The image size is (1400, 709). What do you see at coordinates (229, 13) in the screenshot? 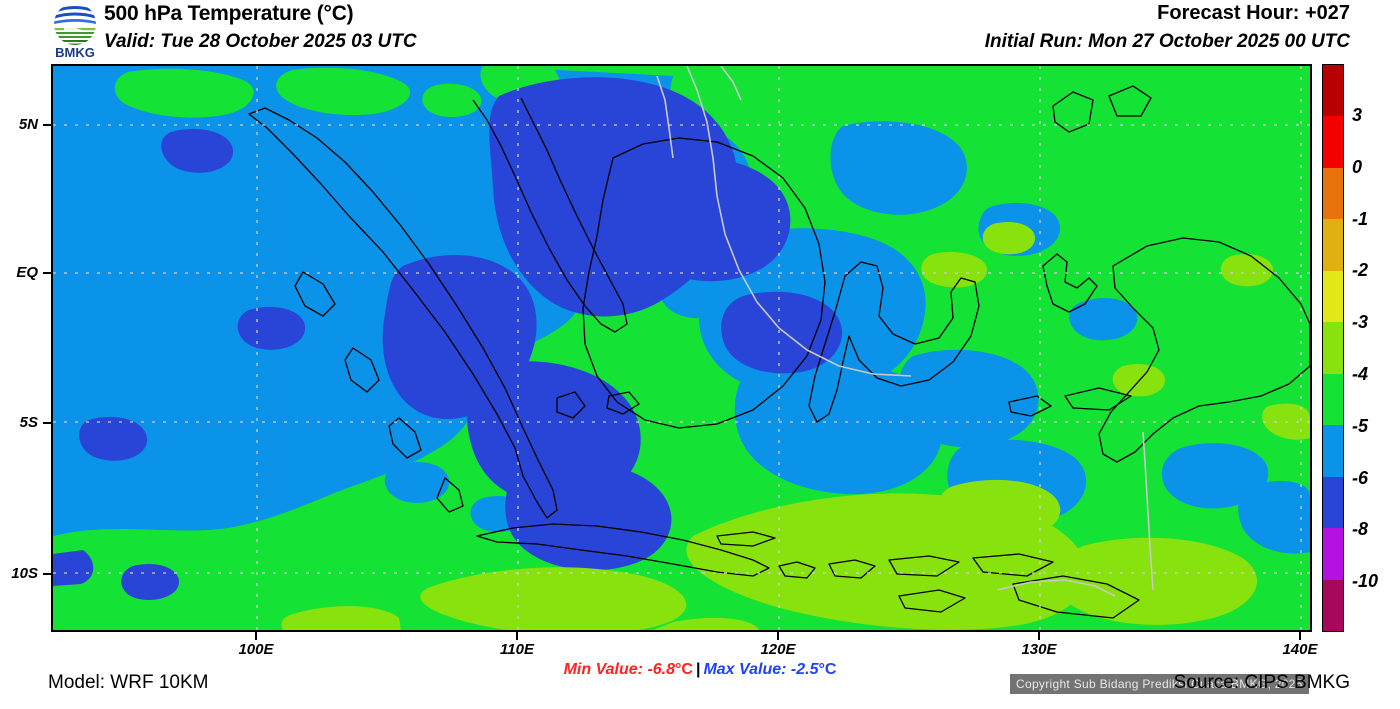
I see `page-title: 500 hPa Temperature (°C)` at bounding box center [229, 13].